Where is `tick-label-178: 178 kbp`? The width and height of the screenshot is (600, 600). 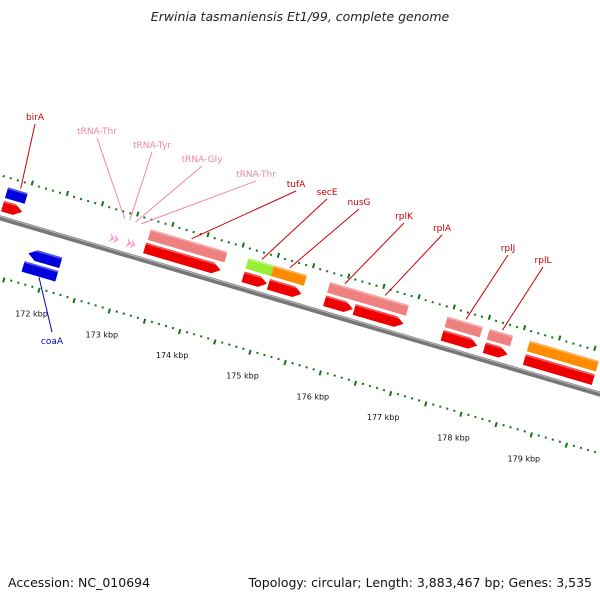
tick-label-178: 178 kbp is located at coordinates (453, 438).